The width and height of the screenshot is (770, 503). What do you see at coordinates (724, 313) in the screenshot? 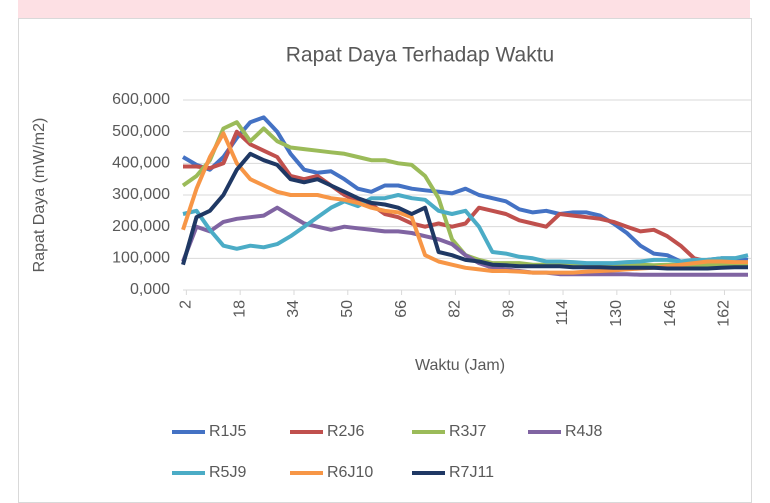
I see `x-tick-label: 162` at bounding box center [724, 313].